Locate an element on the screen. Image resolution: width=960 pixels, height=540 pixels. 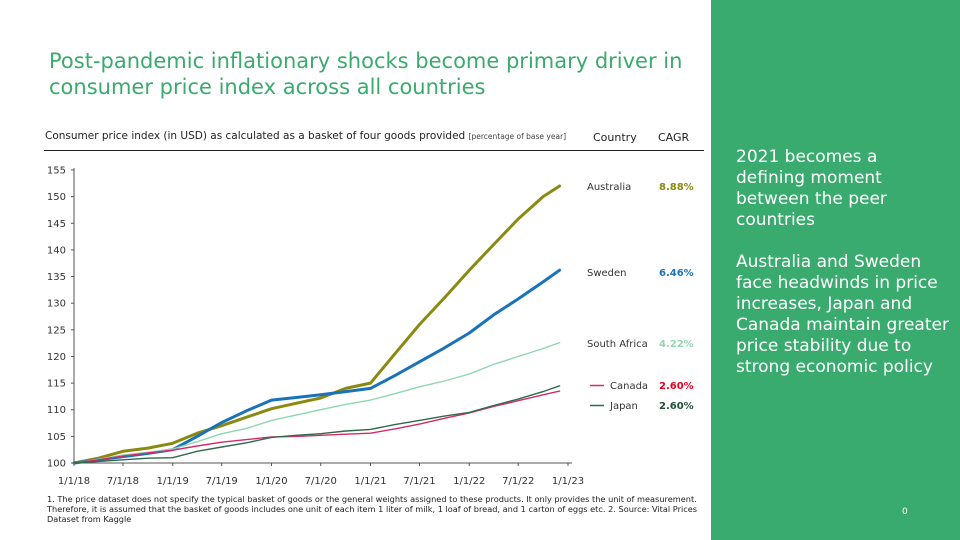
legend-label-sweden: Sweden is located at coordinates (607, 273).